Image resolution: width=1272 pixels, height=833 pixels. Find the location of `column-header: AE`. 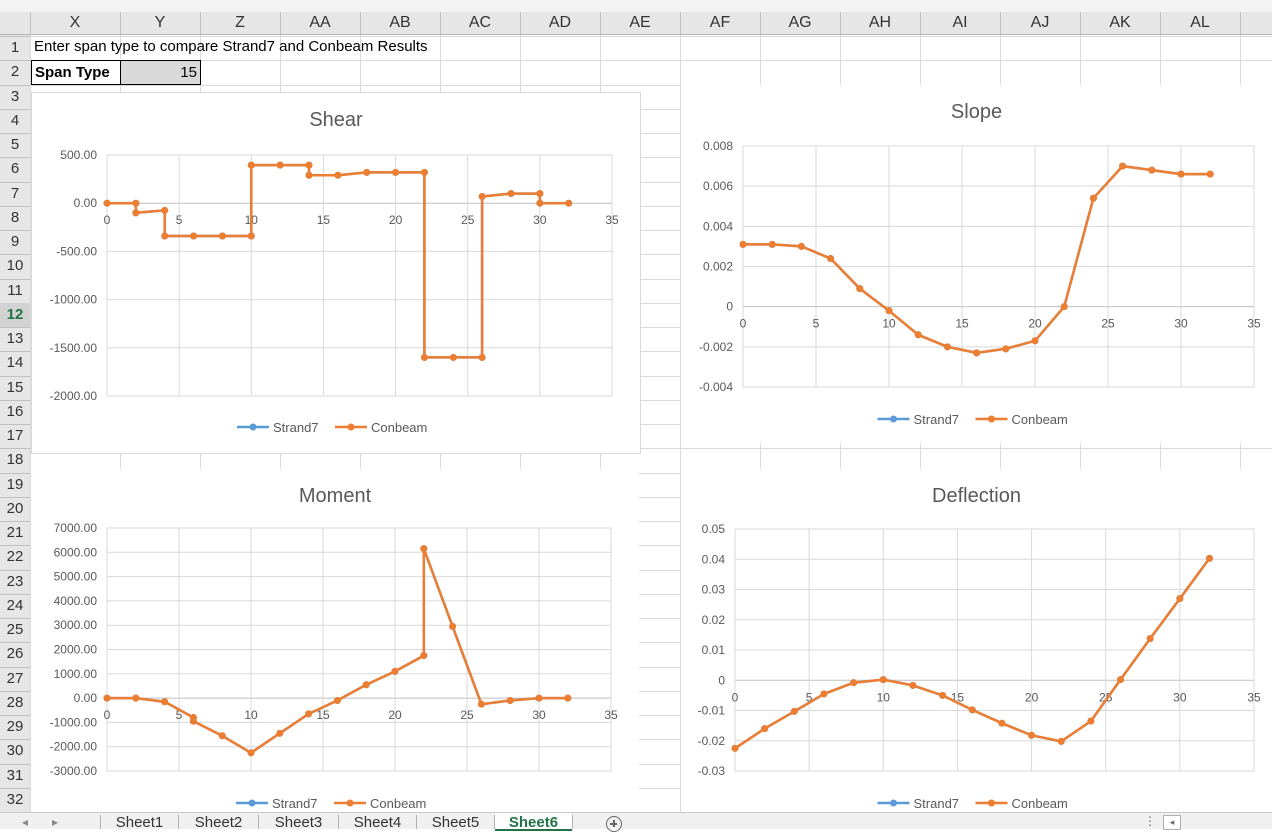

column-header: AE is located at coordinates (640, 22).